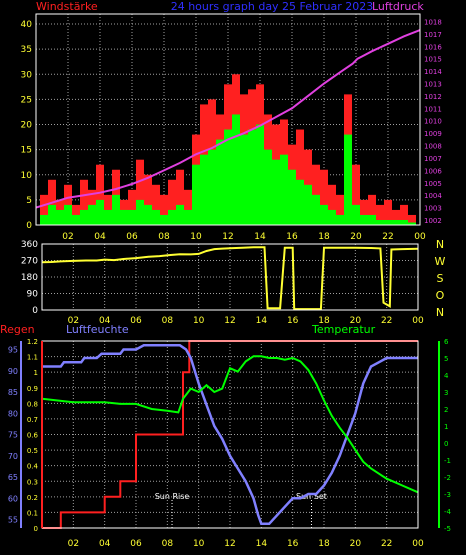 The height and width of the screenshot is (555, 466). What do you see at coordinates (13, 392) in the screenshot?
I see `humidity-tick-label: 85` at bounding box center [13, 392].